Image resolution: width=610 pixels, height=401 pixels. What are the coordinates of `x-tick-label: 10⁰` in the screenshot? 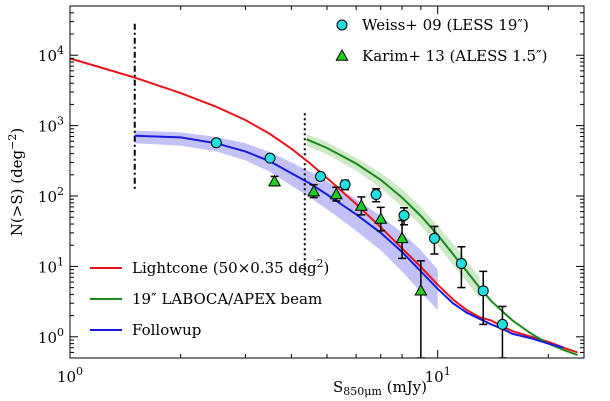 It's located at (70, 375).